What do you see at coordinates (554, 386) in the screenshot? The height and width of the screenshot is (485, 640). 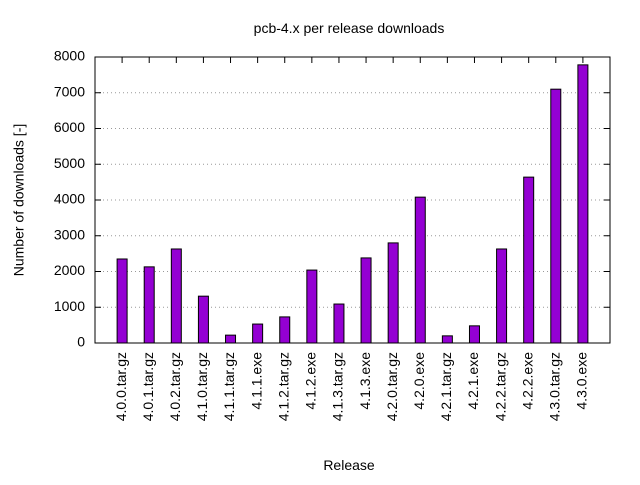 I see `x-tick-label: 4.3.0.tar.gz` at bounding box center [554, 386].